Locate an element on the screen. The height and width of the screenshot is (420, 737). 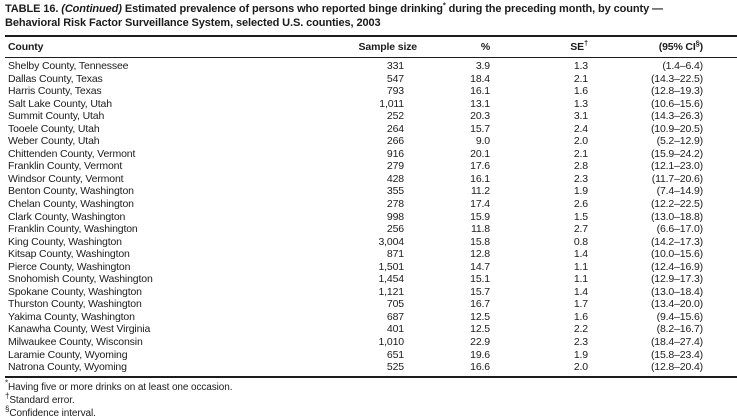
sample-size-cell: 3,004 is located at coordinates (391, 241).